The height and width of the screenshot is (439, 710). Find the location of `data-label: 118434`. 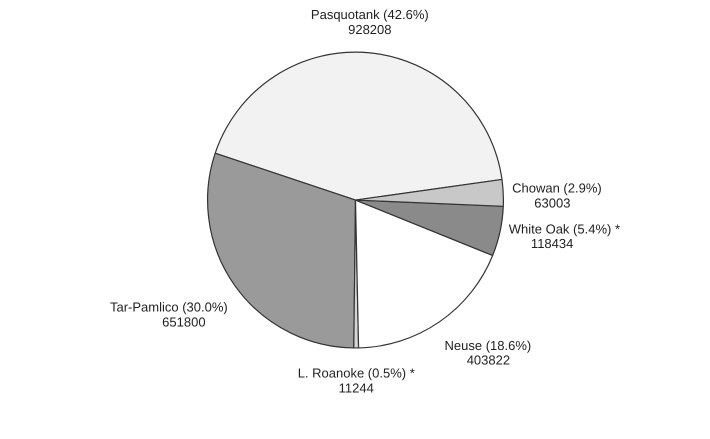

data-label: 118434 is located at coordinates (552, 244).